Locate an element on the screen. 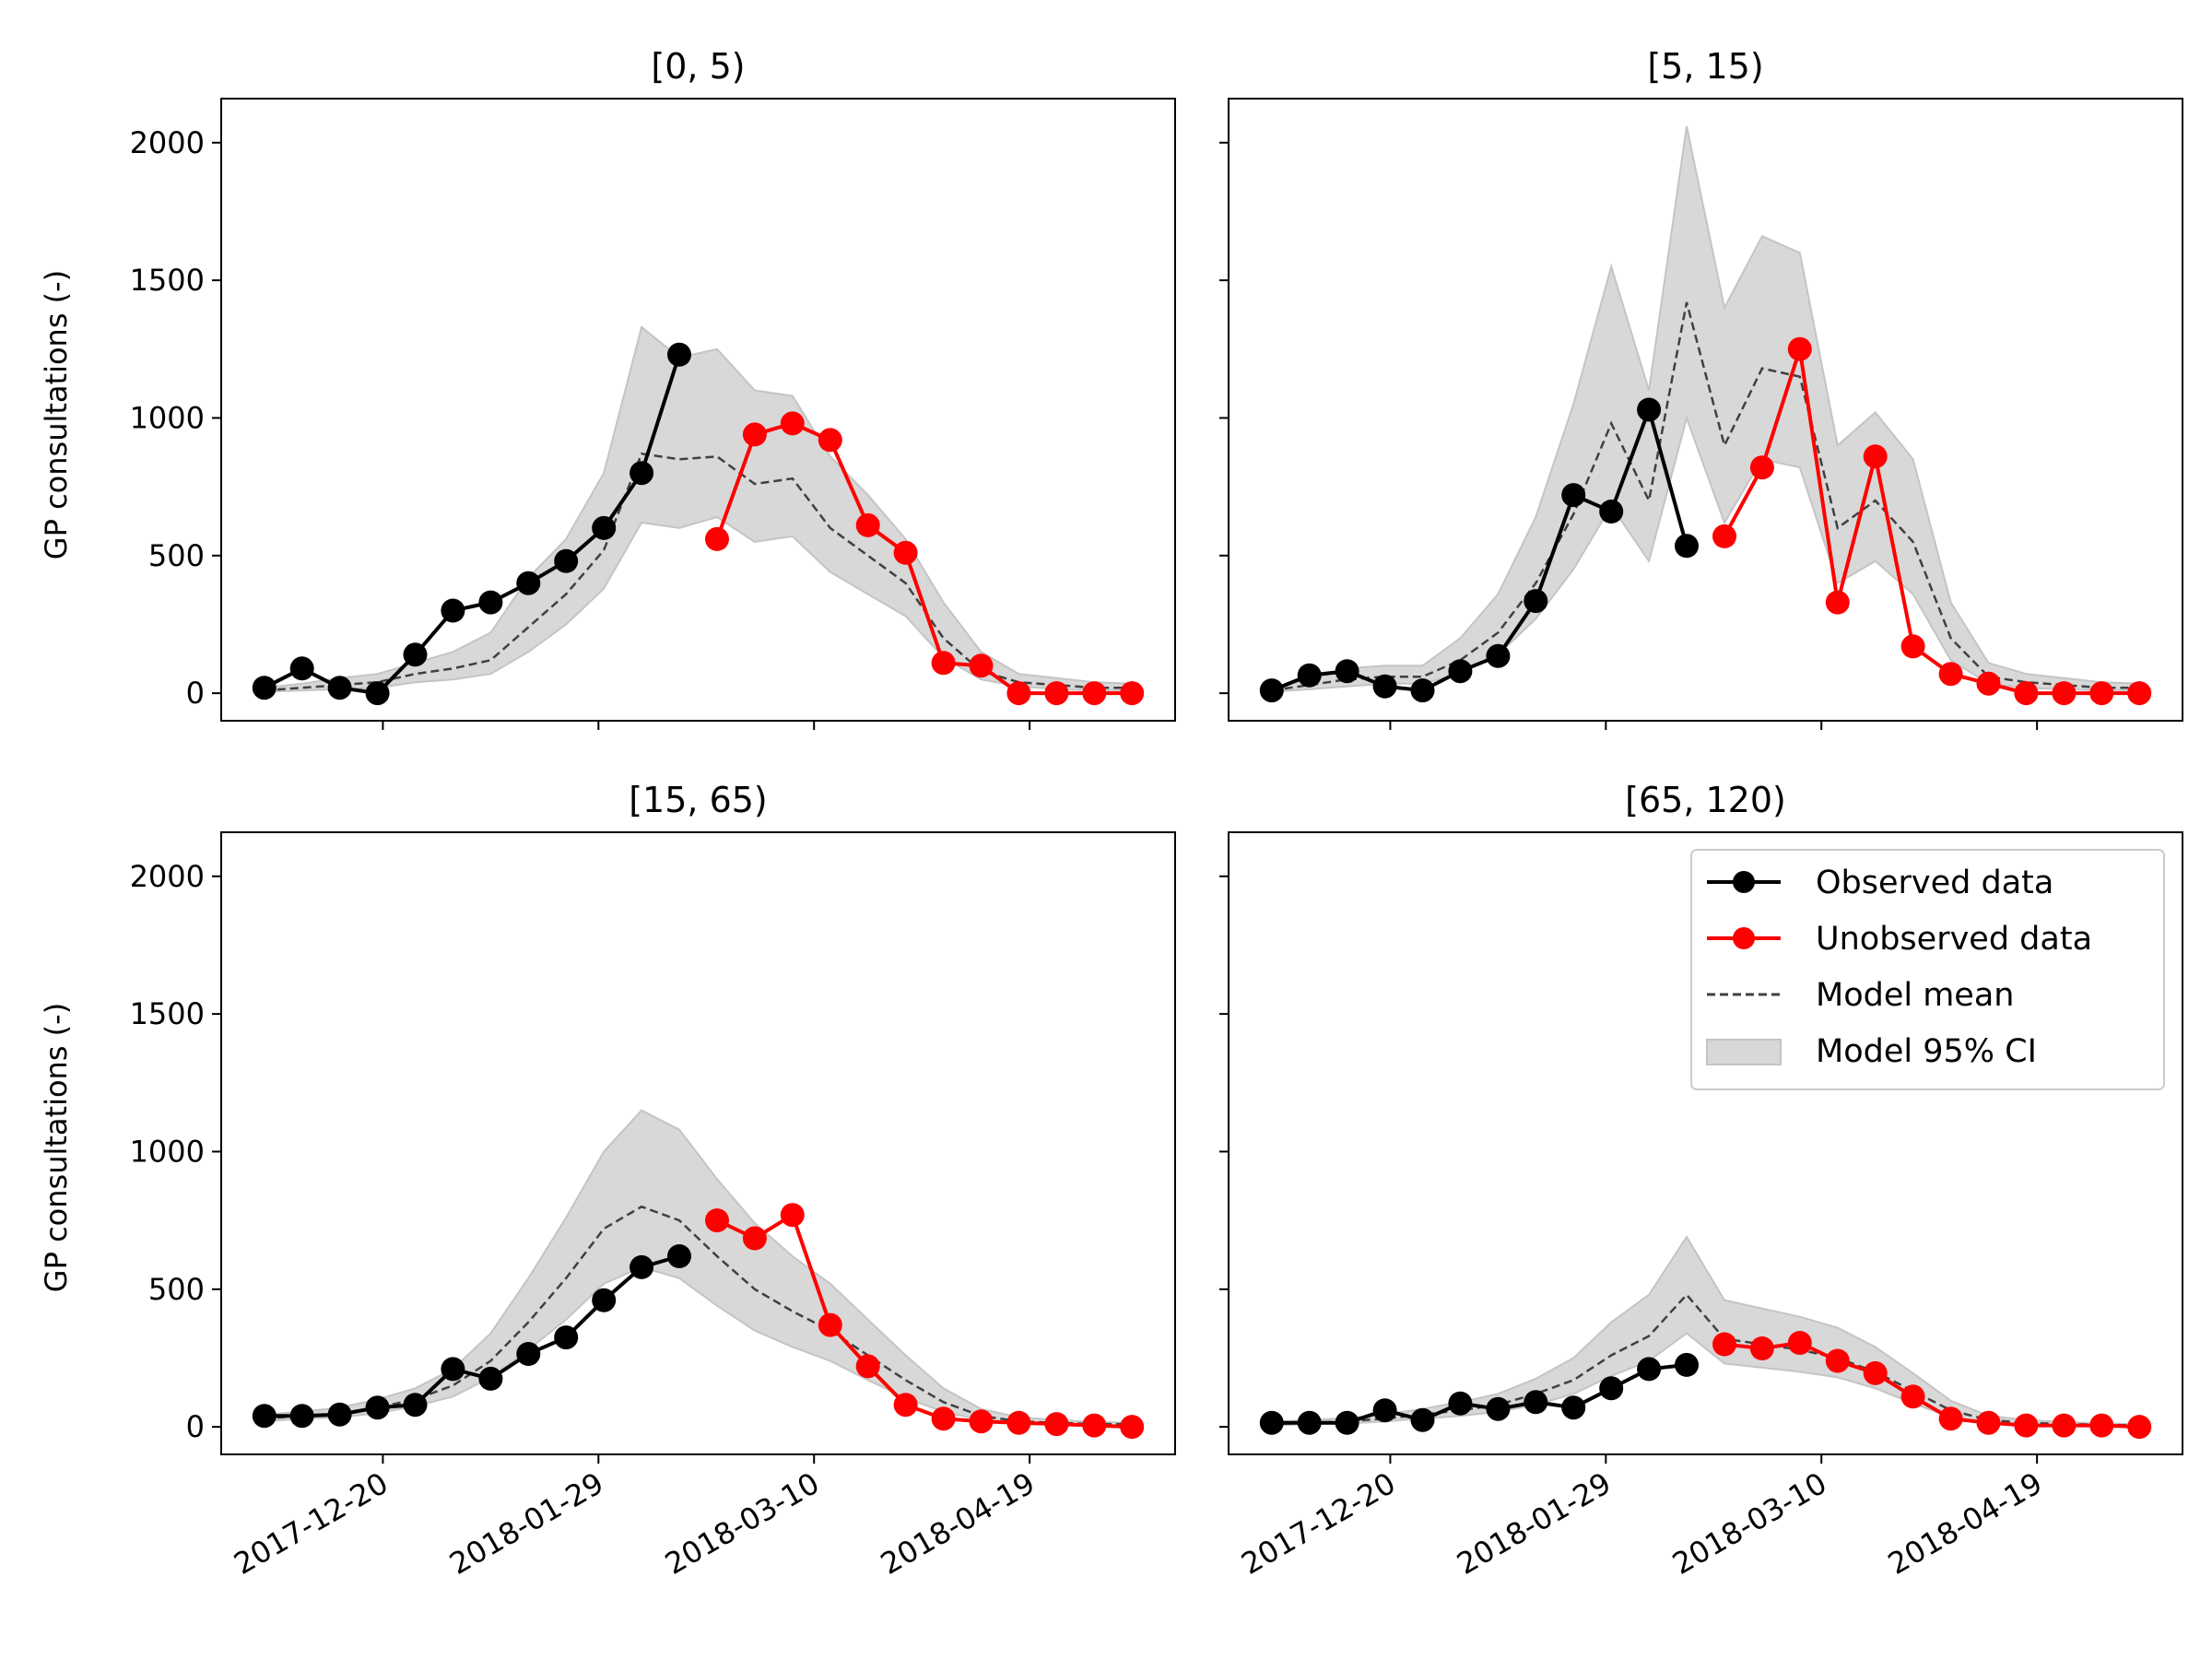 This screenshot has width=2212, height=1659. legend-unobserved-marker is located at coordinates (1744, 938).